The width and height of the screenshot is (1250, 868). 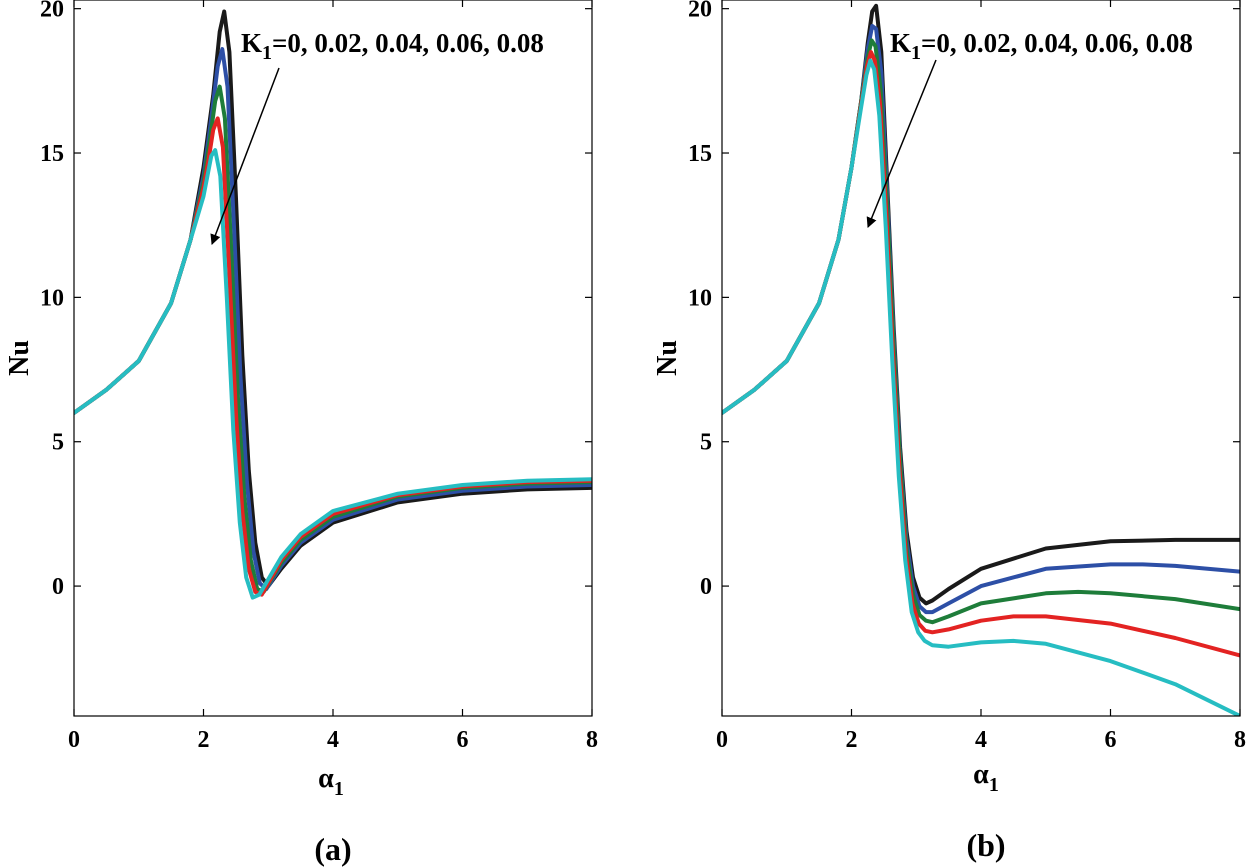 I want to click on panel-label-a: (a), so click(x=332, y=849).